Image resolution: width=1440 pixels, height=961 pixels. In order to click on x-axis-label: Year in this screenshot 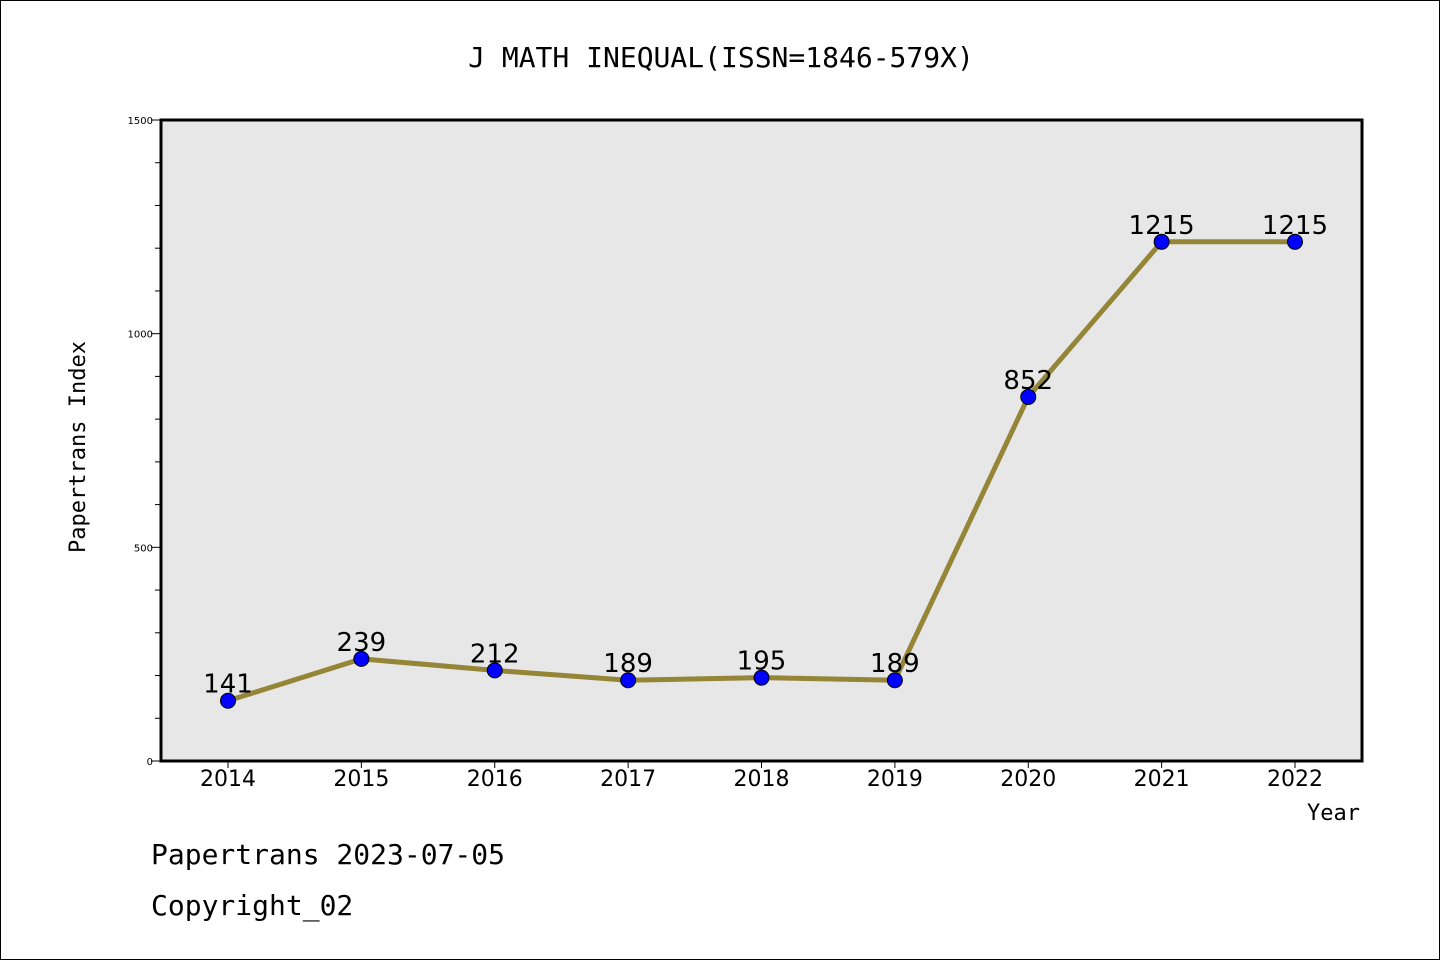, I will do `click(1333, 813)`.